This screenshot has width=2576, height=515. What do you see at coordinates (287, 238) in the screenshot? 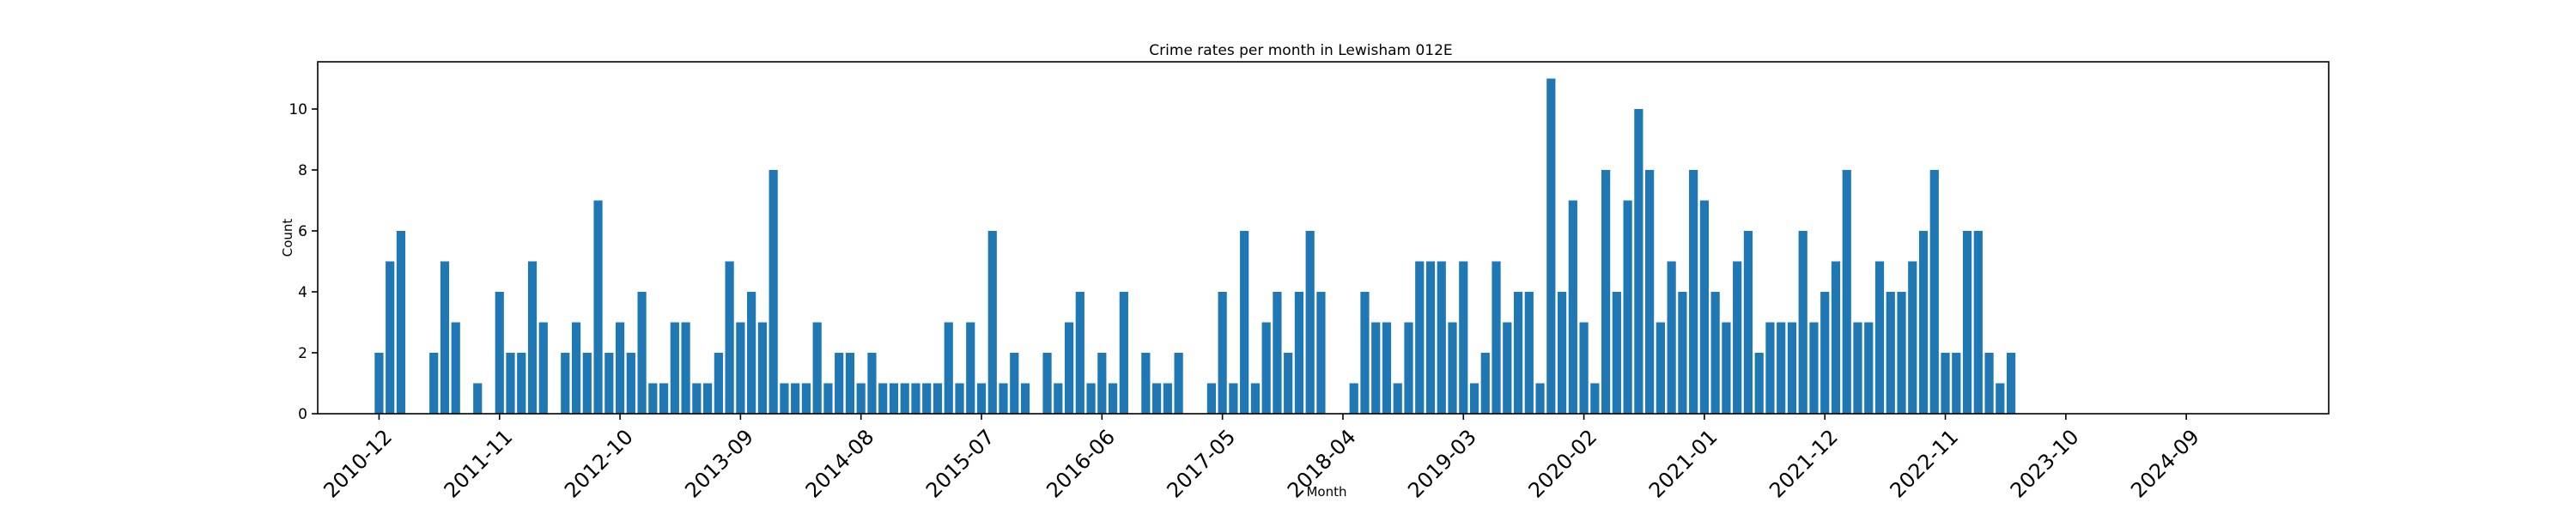
I see `y-axis-label: Count` at bounding box center [287, 238].